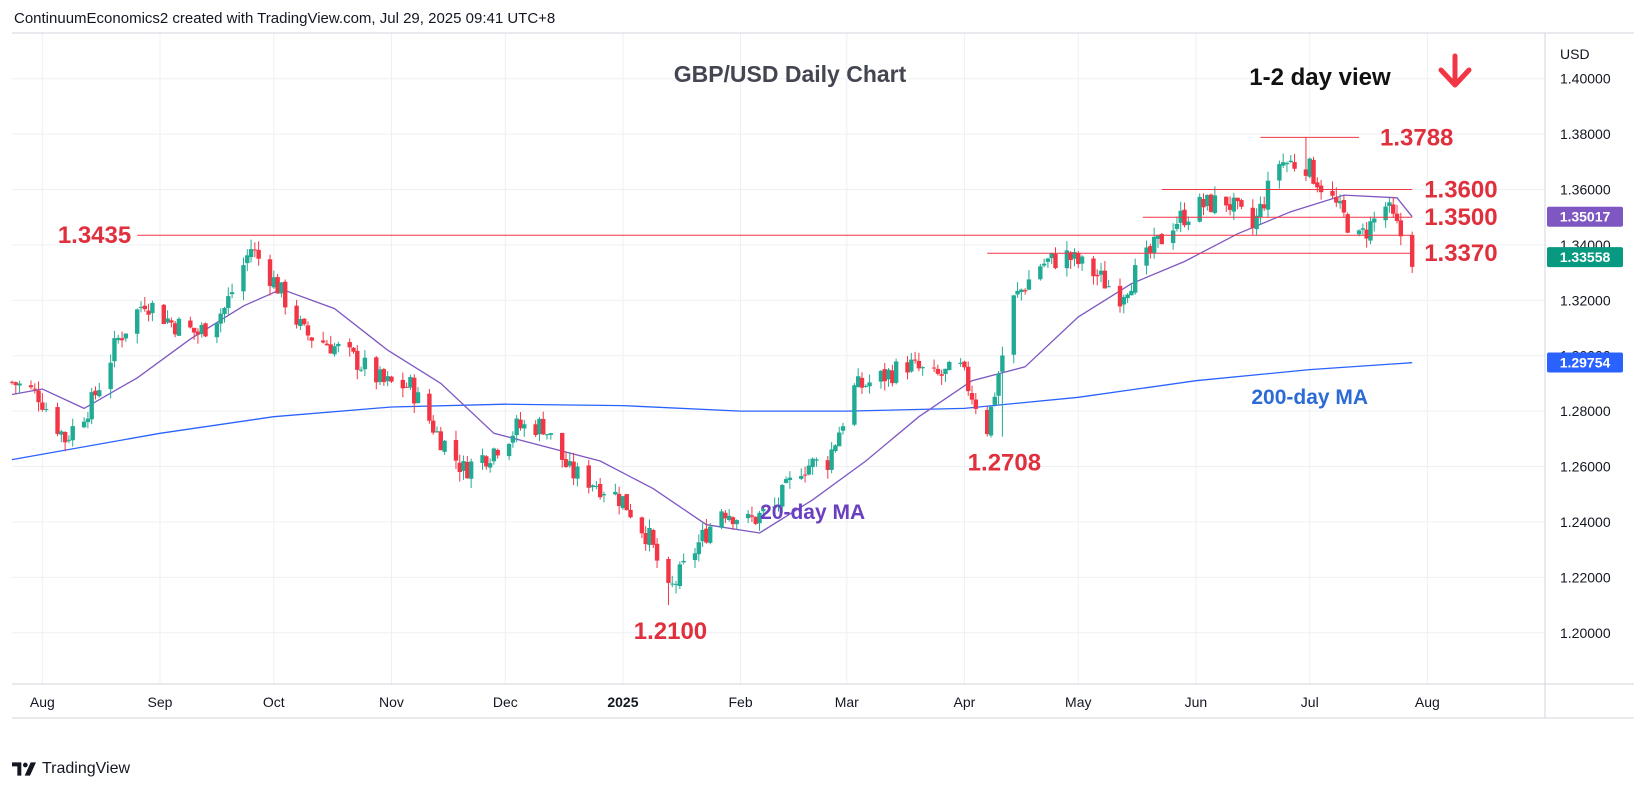 The width and height of the screenshot is (1634, 792). I want to click on time-axis: Aug Sep Oct Nov Dec 2025 Feb Mar Apr May Jun Jul Aug, so click(735, 702).